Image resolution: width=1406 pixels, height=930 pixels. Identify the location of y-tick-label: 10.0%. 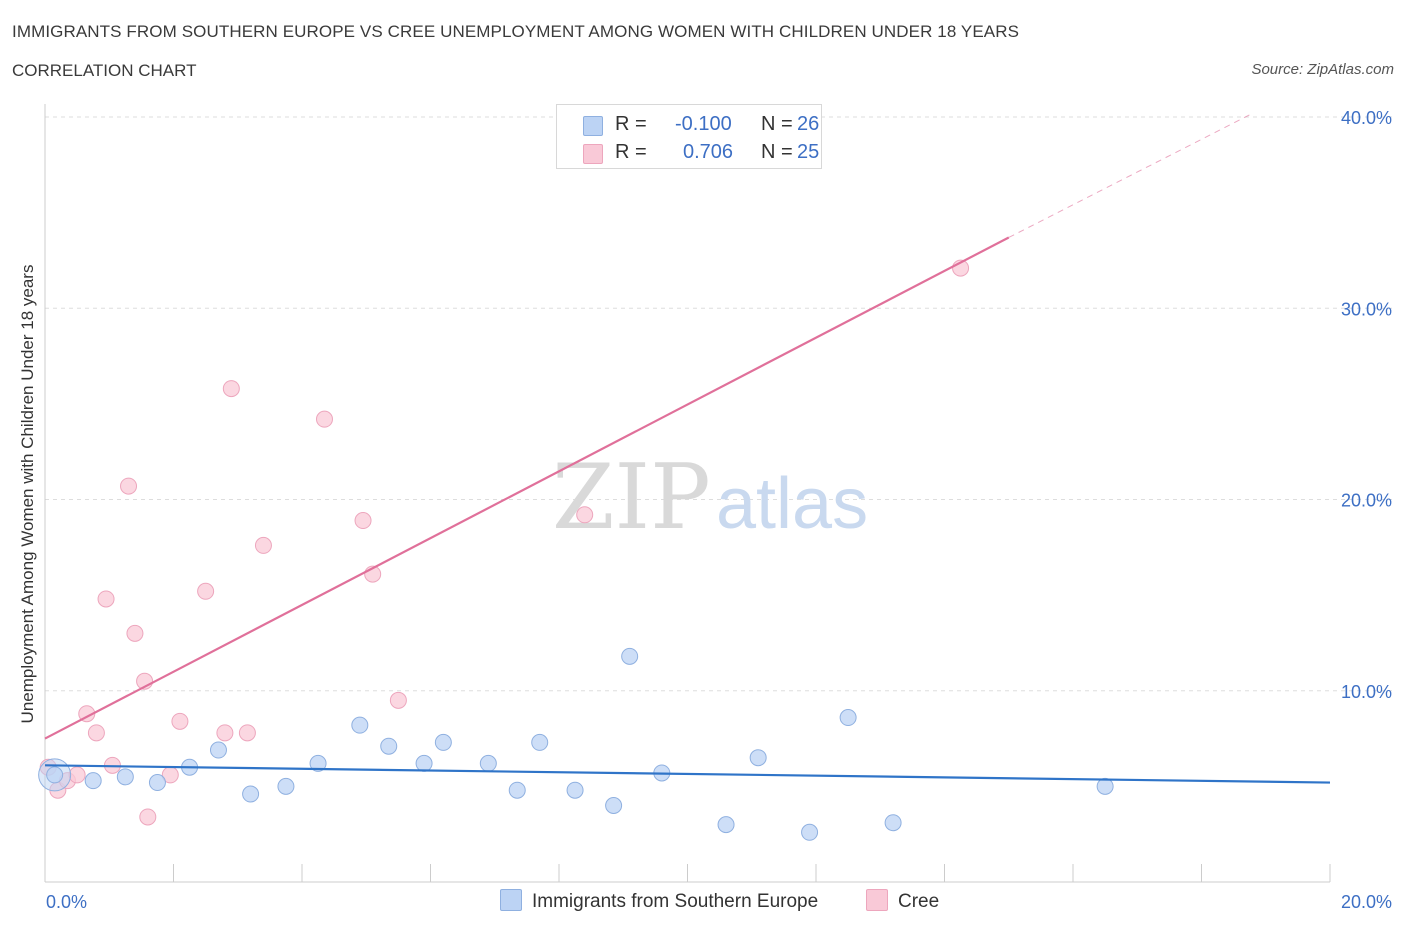
(1366, 692).